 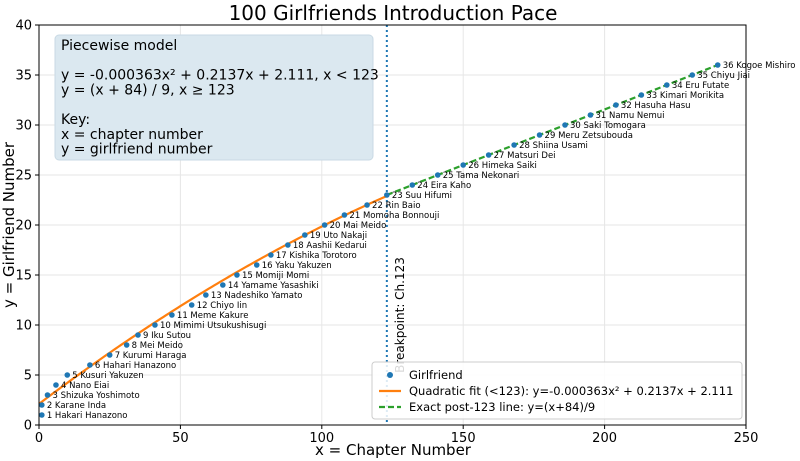 I want to click on point-label: 15 Momiji Momi, so click(x=275, y=276).